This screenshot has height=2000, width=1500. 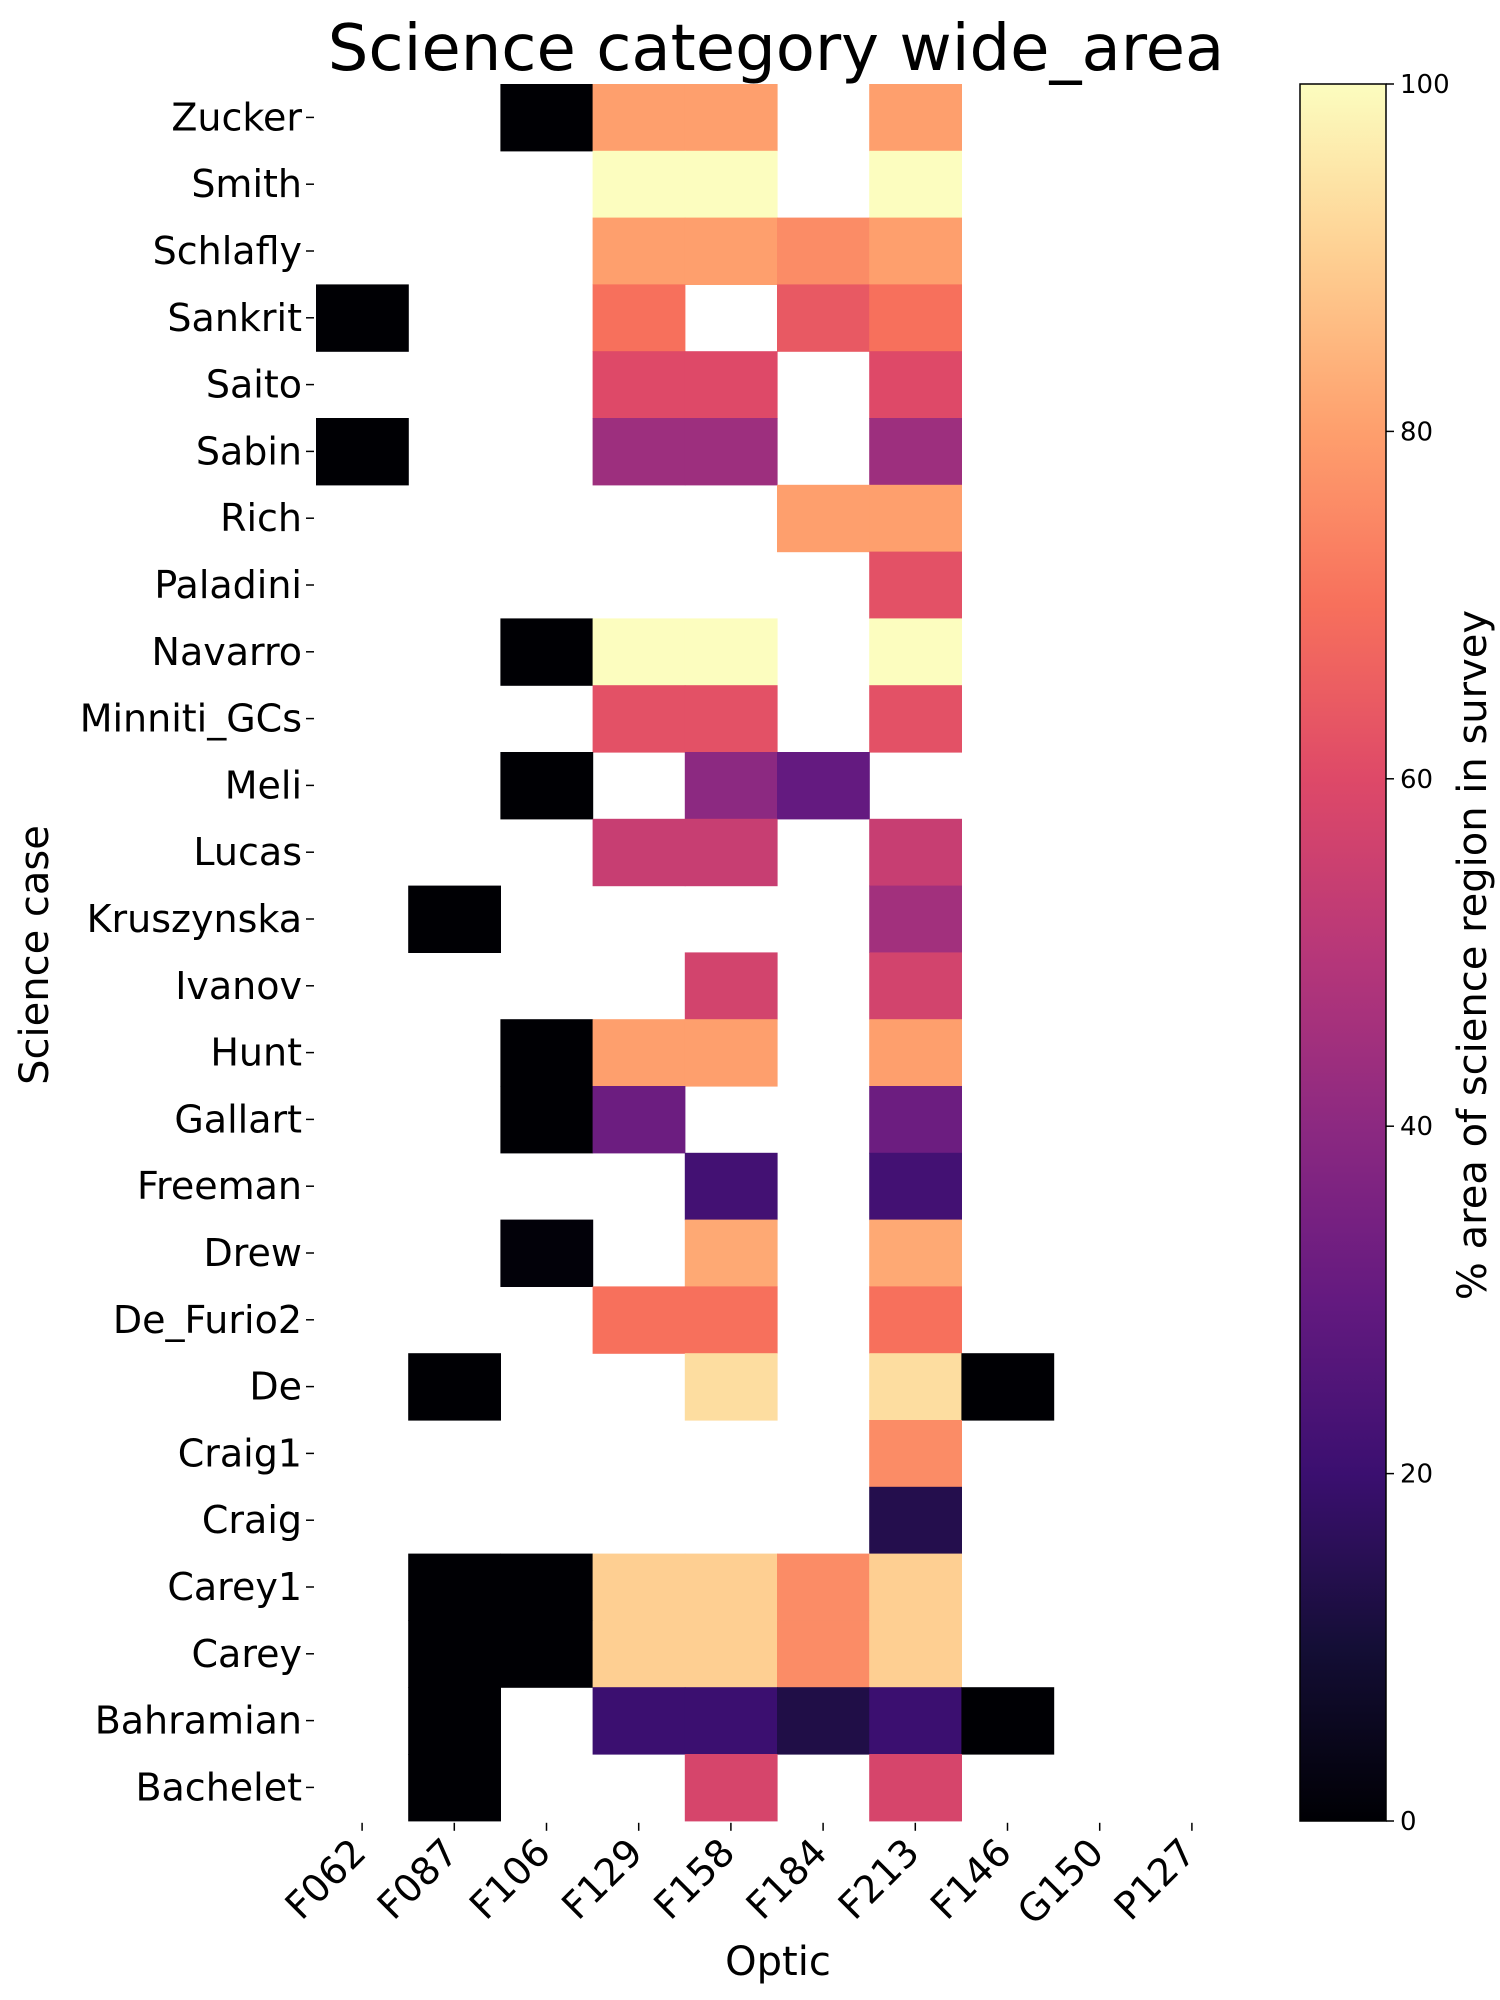 What do you see at coordinates (256, 1053) in the screenshot?
I see `y-tick-label: Hunt` at bounding box center [256, 1053].